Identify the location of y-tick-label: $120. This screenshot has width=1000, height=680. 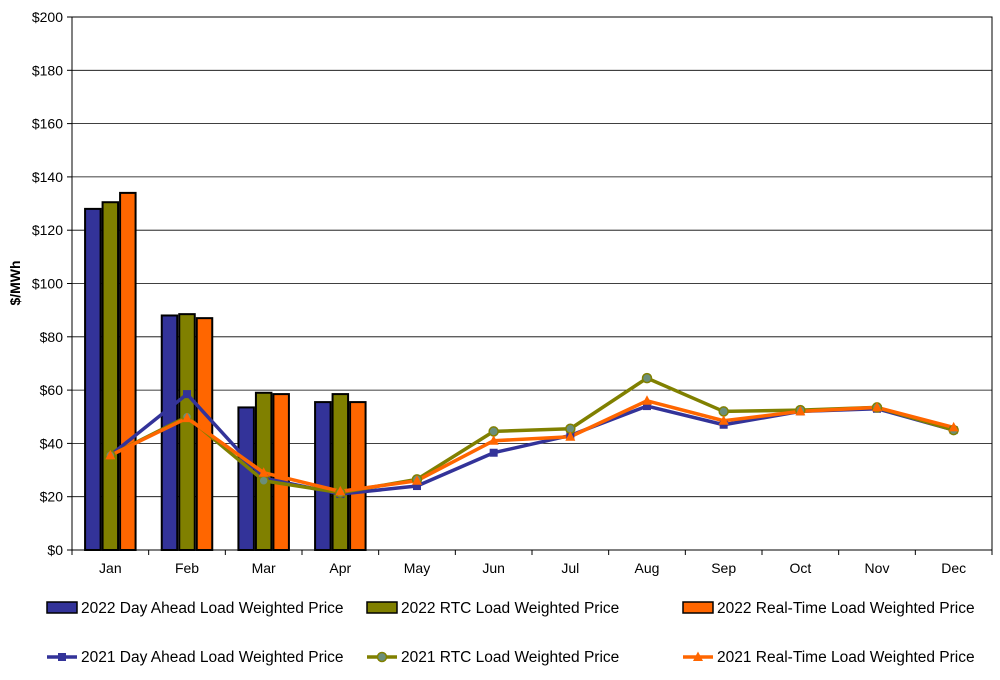
(47, 230).